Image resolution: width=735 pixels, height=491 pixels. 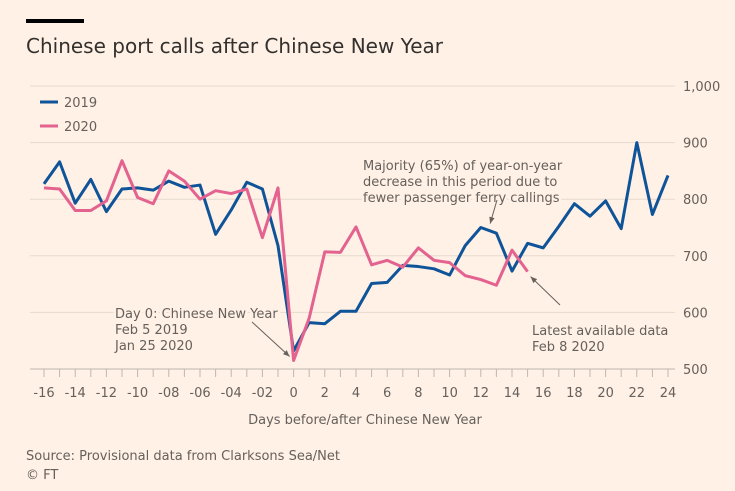 I want to click on credit: © FT, so click(x=42, y=475).